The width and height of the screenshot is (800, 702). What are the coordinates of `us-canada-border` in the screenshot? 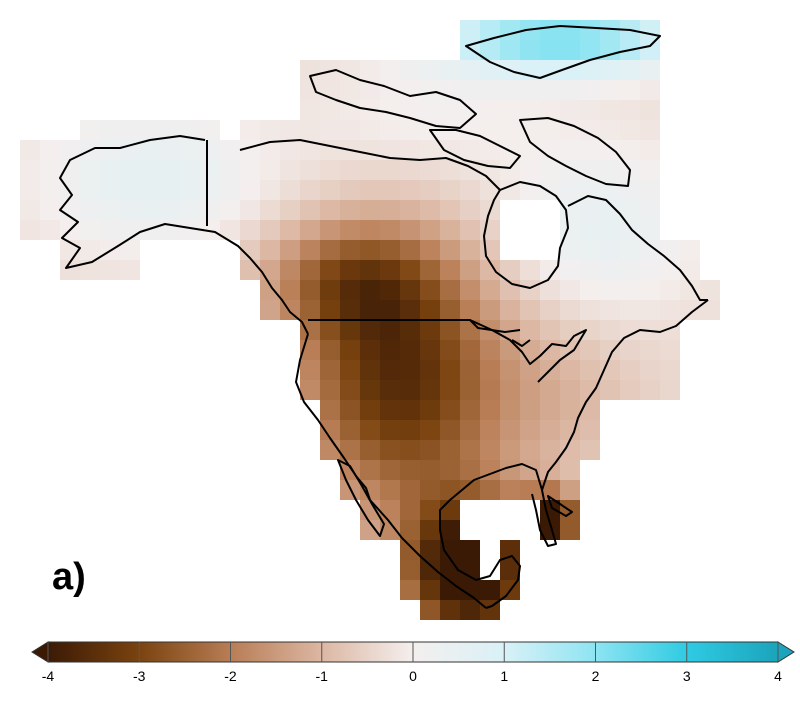 It's located at (414, 326).